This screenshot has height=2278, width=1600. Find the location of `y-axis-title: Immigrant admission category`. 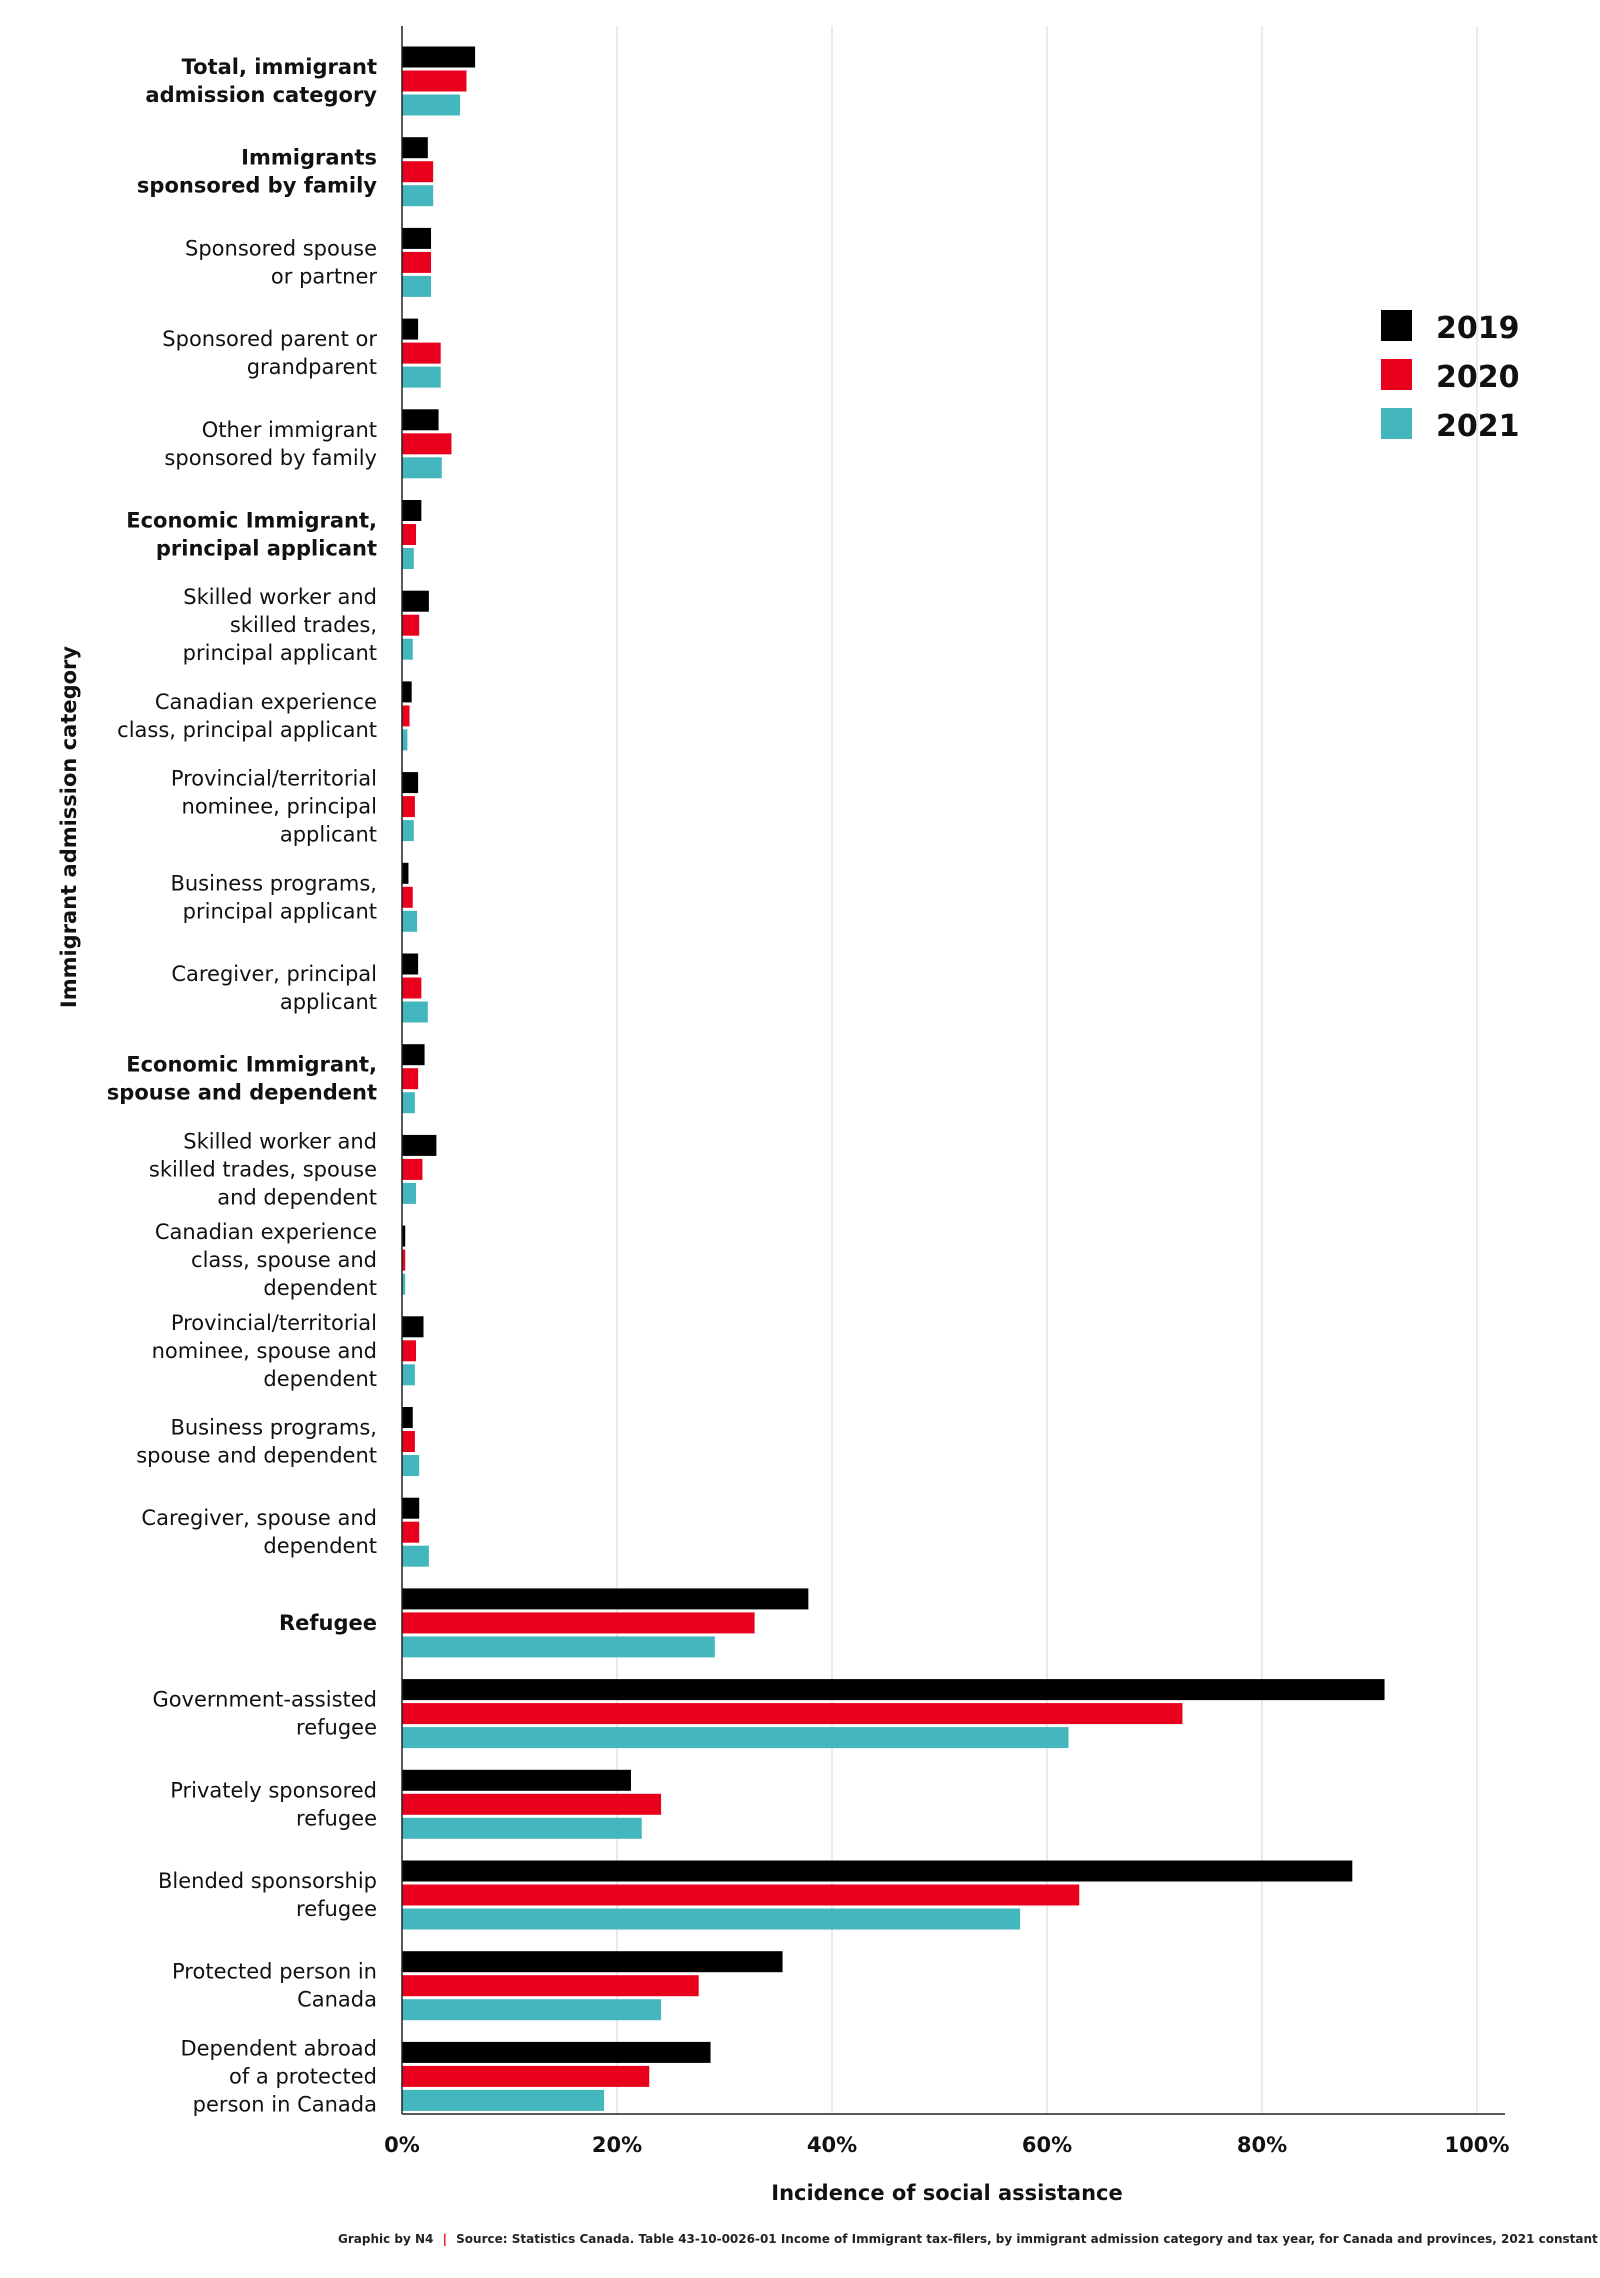

y-axis-title: Immigrant admission category is located at coordinates (69, 827).